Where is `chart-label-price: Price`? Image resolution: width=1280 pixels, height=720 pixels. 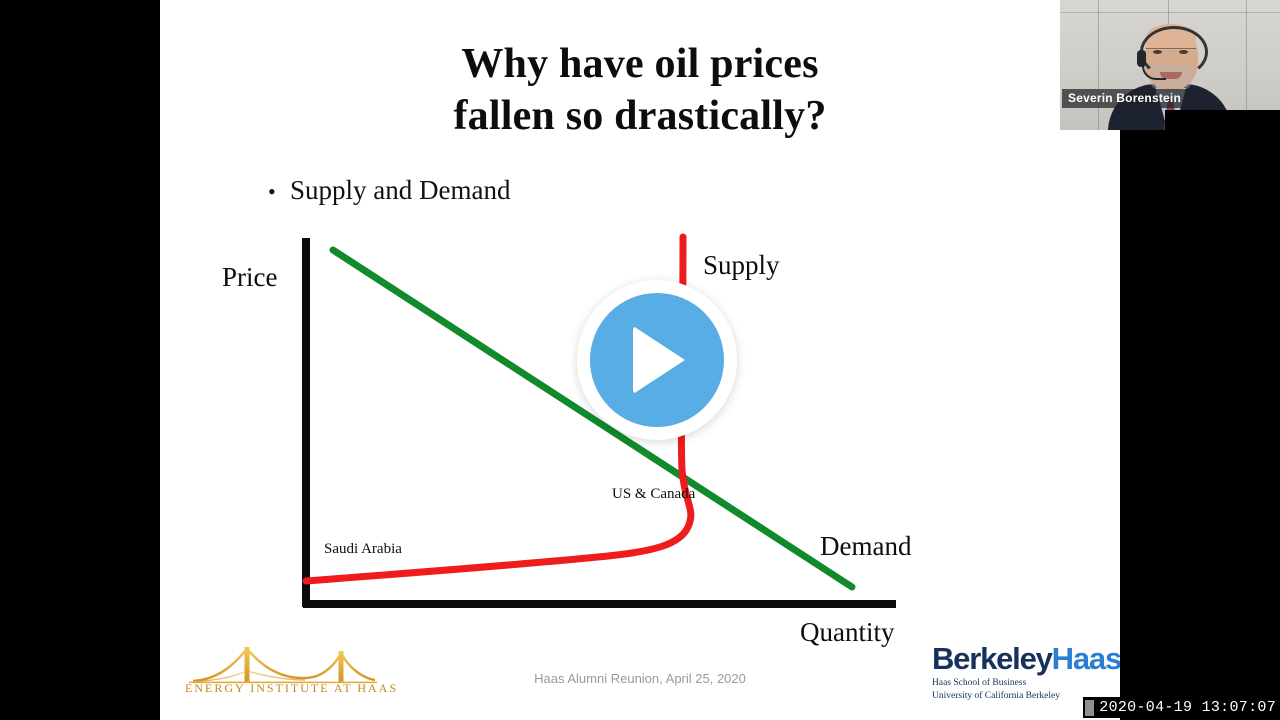
chart-label-price: Price is located at coordinates (250, 277).